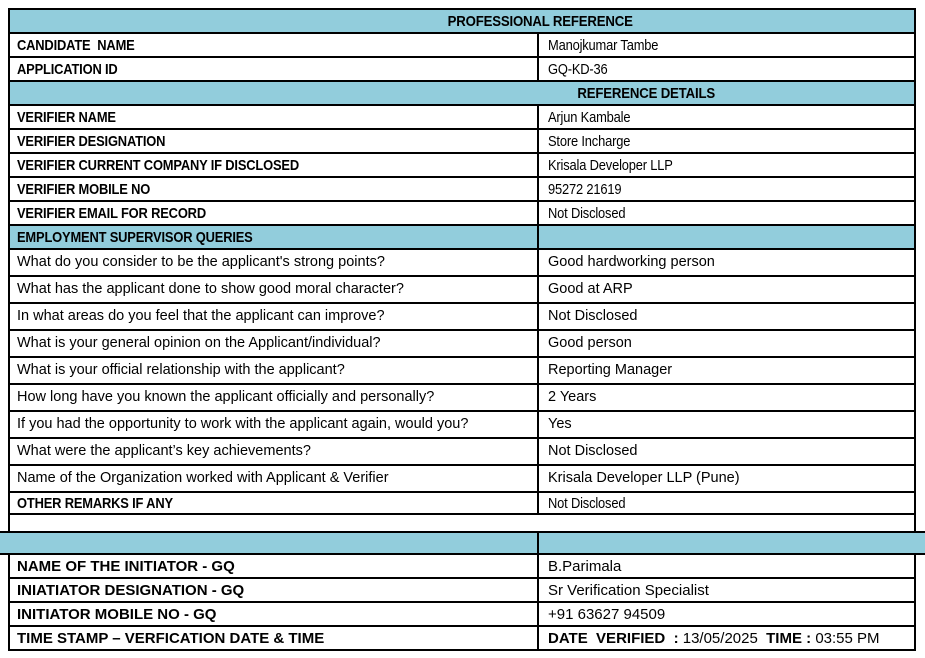 The height and width of the screenshot is (658, 925). What do you see at coordinates (610, 370) in the screenshot?
I see `answer-text: Reporting Manager` at bounding box center [610, 370].